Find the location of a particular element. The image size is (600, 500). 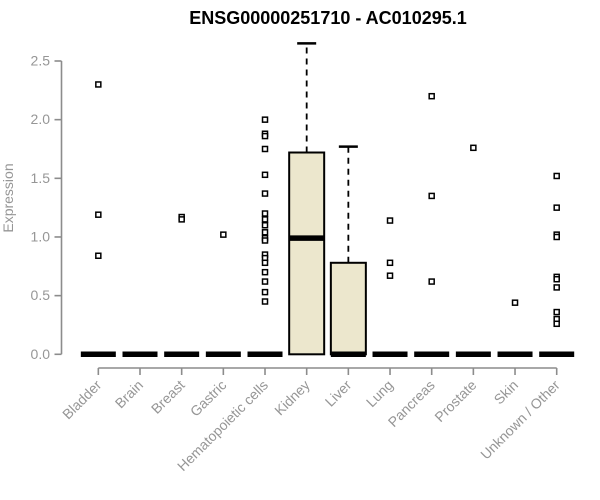

x-category-label: Skin is located at coordinates (506, 392).